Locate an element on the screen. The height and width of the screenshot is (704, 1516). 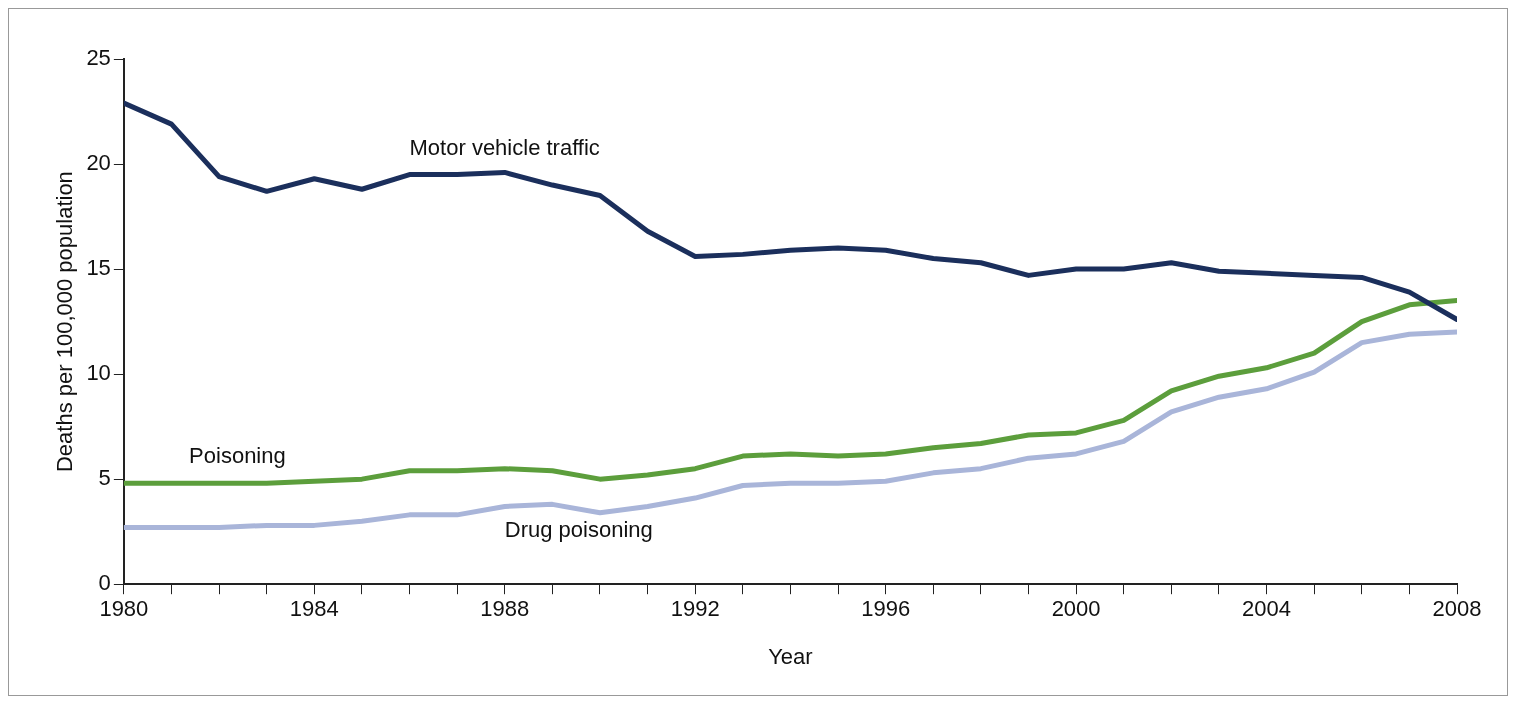
x-tick-label: 1988 is located at coordinates (505, 609).